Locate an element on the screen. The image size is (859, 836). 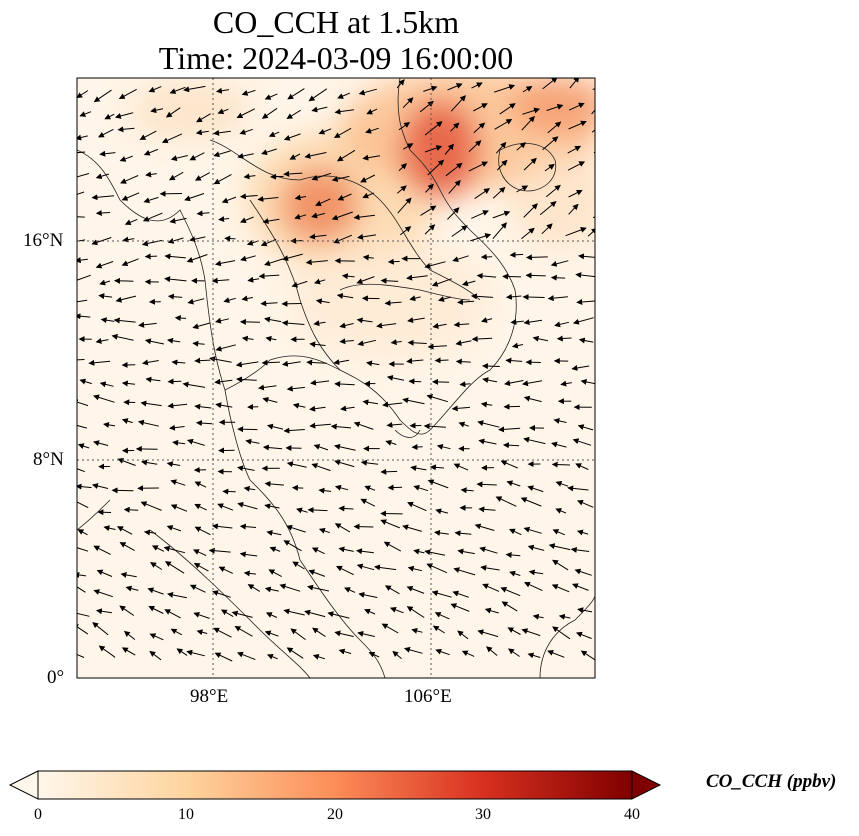
colorbar-extend-min is located at coordinates (23, 785).